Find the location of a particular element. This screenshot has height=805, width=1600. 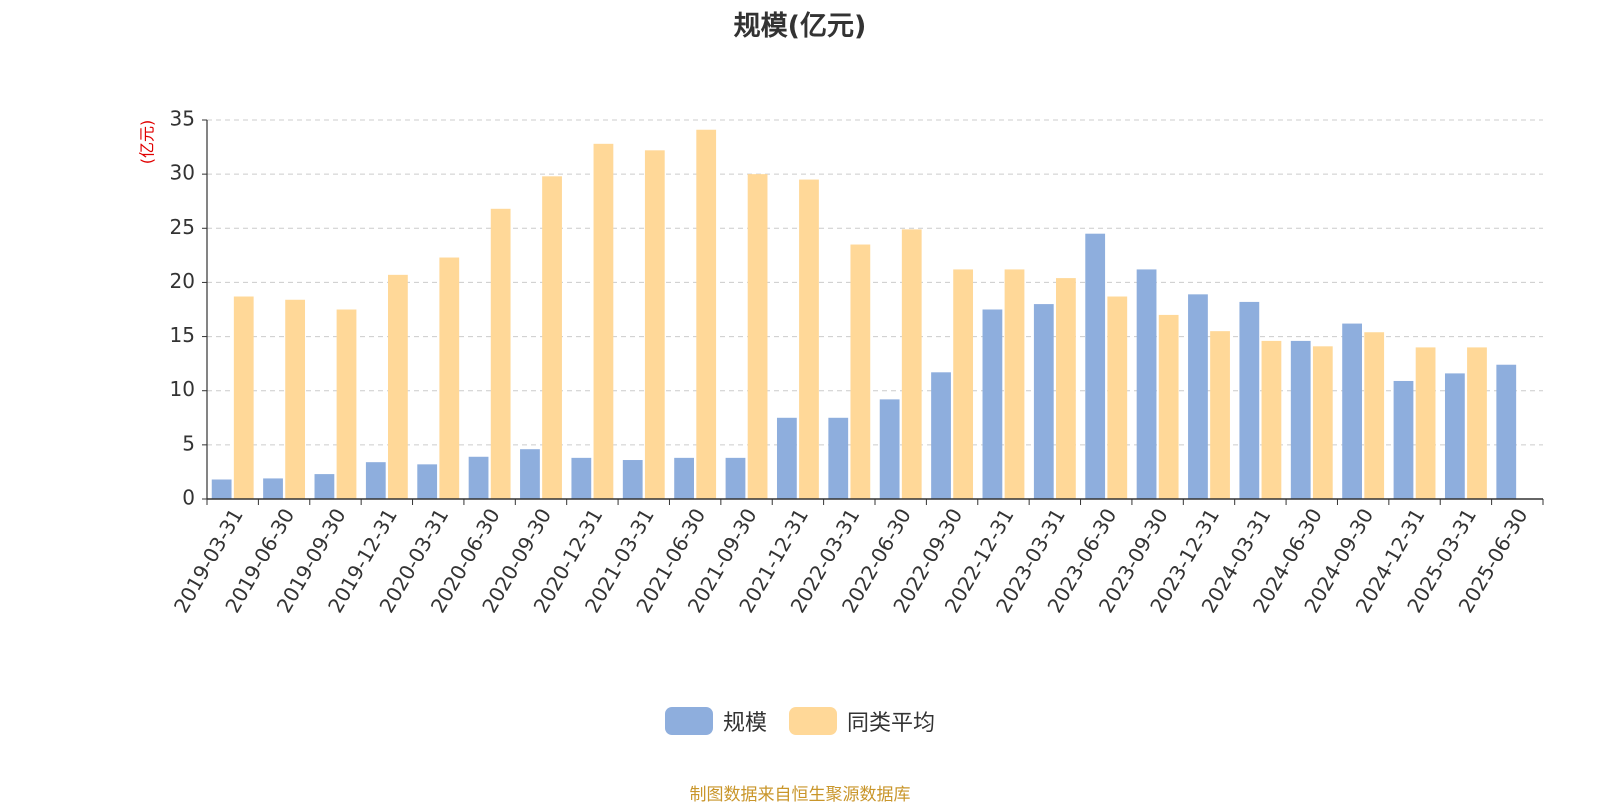

legend: 规模 同类平均 is located at coordinates (800, 721).